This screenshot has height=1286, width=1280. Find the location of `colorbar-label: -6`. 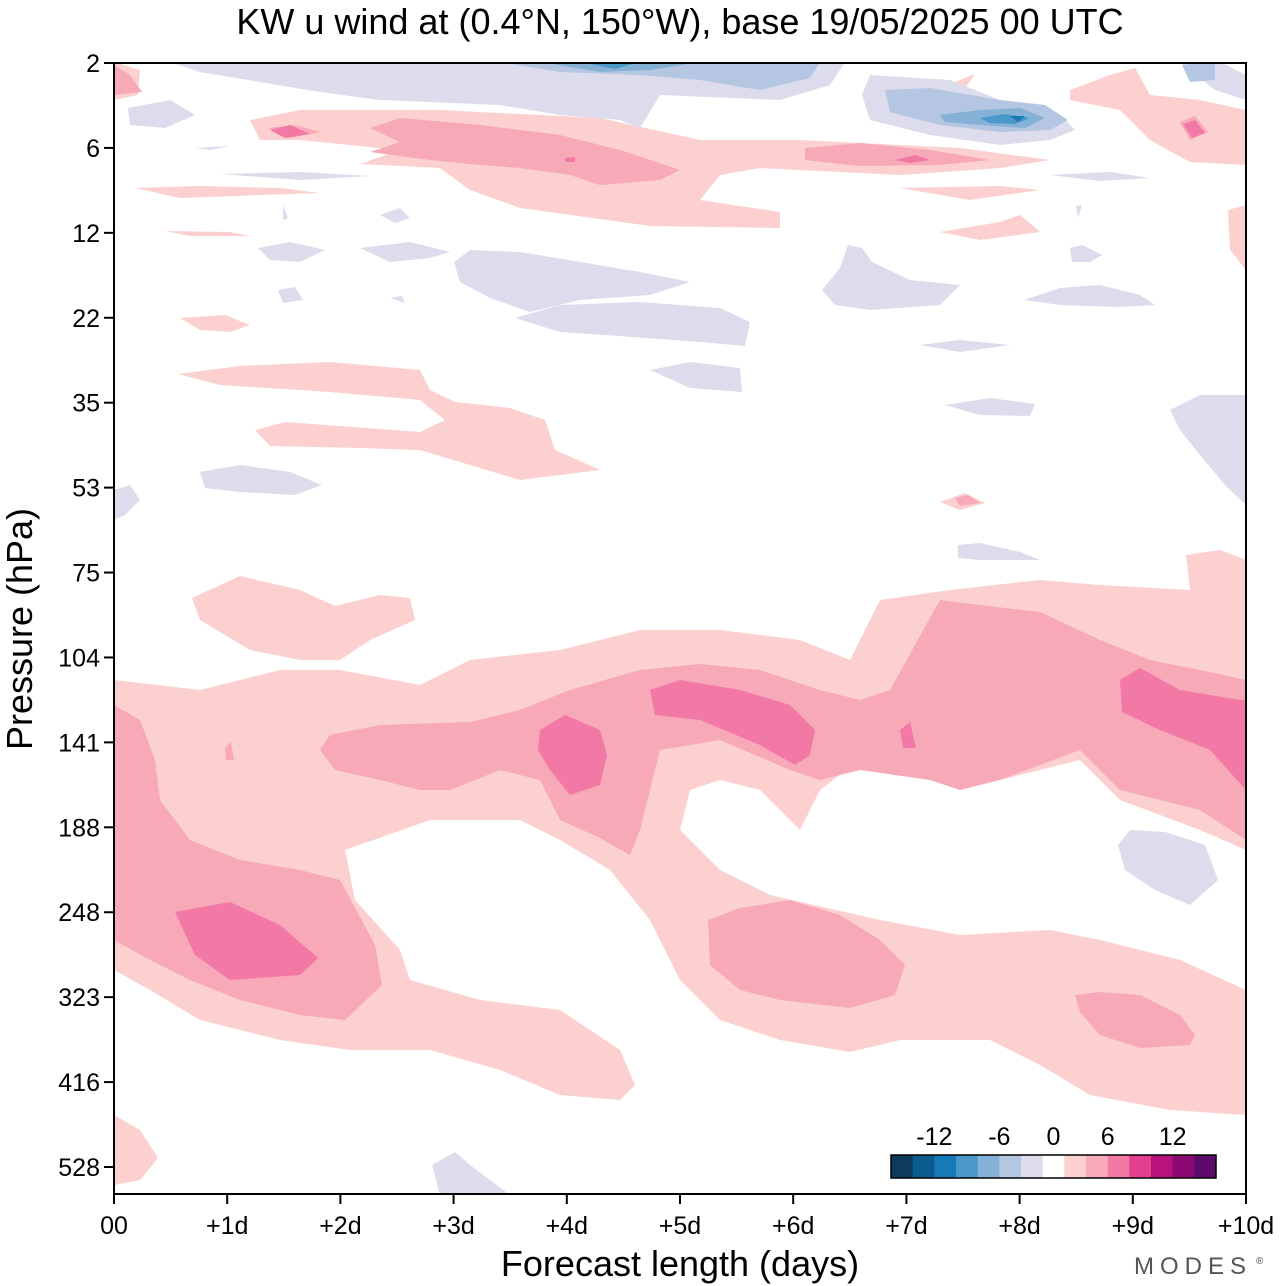

colorbar-label: -6 is located at coordinates (999, 1137).